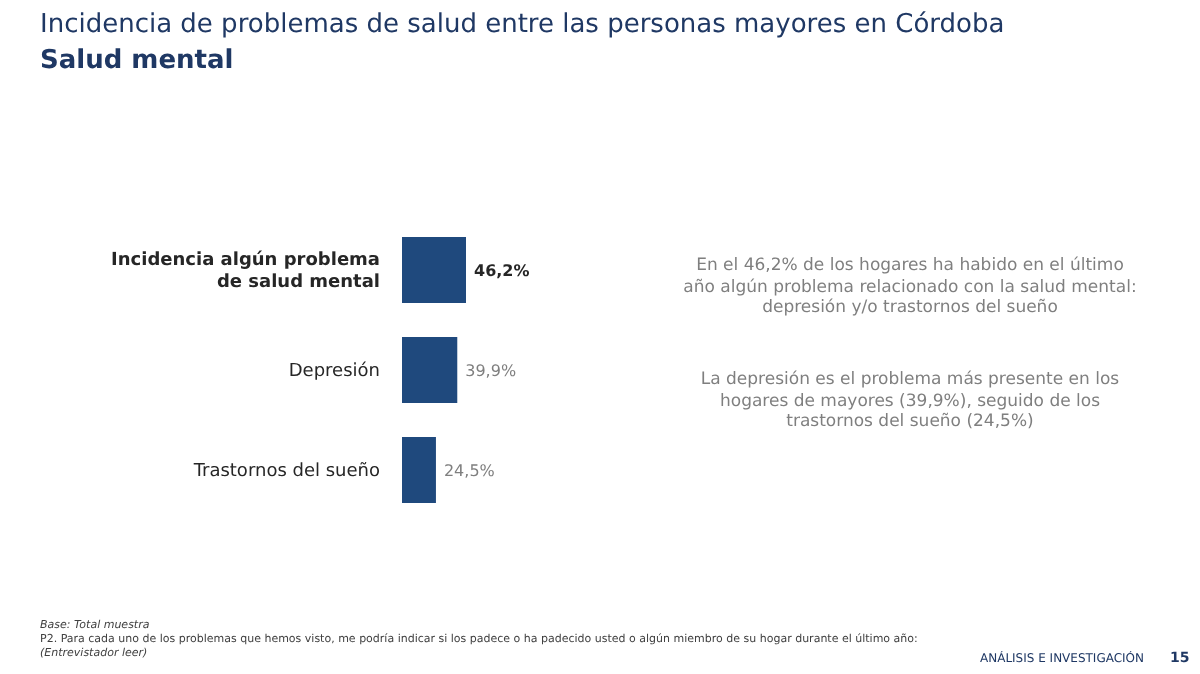 The image size is (1200, 674). What do you see at coordinates (522, 25) in the screenshot?
I see `text: Incidencia de problemas de salud entre las personas mayores en Córdoba` at bounding box center [522, 25].